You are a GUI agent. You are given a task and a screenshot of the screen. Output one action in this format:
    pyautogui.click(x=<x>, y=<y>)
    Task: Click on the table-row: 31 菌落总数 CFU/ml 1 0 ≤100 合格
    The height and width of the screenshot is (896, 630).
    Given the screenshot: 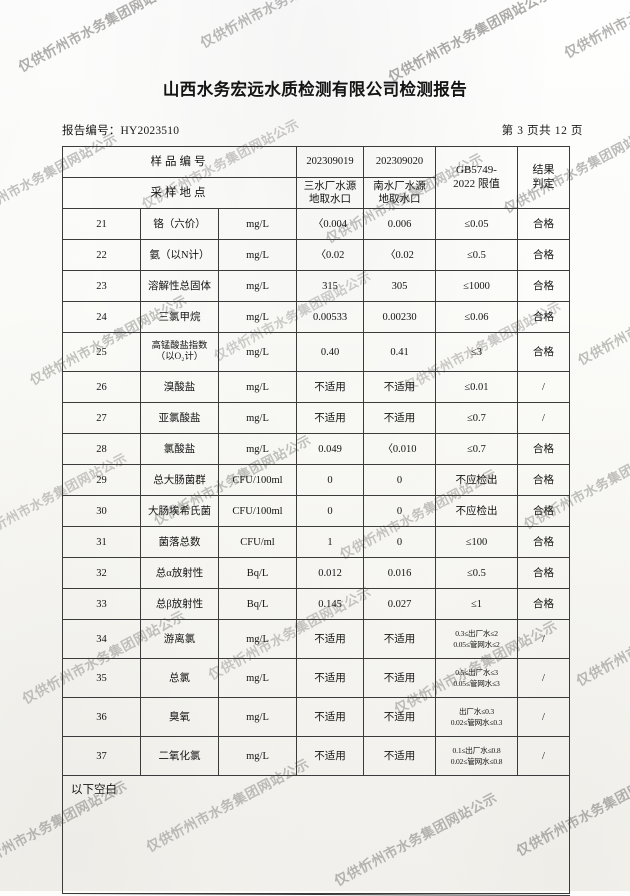 What is the action you would take?
    pyautogui.click(x=316, y=542)
    